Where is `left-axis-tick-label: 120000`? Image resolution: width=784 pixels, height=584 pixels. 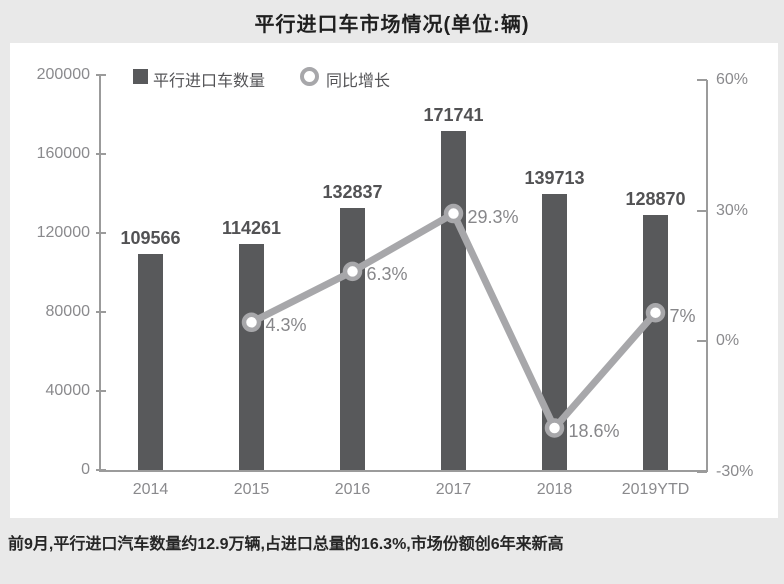
left-axis-tick-label: 120000 is located at coordinates (63, 232).